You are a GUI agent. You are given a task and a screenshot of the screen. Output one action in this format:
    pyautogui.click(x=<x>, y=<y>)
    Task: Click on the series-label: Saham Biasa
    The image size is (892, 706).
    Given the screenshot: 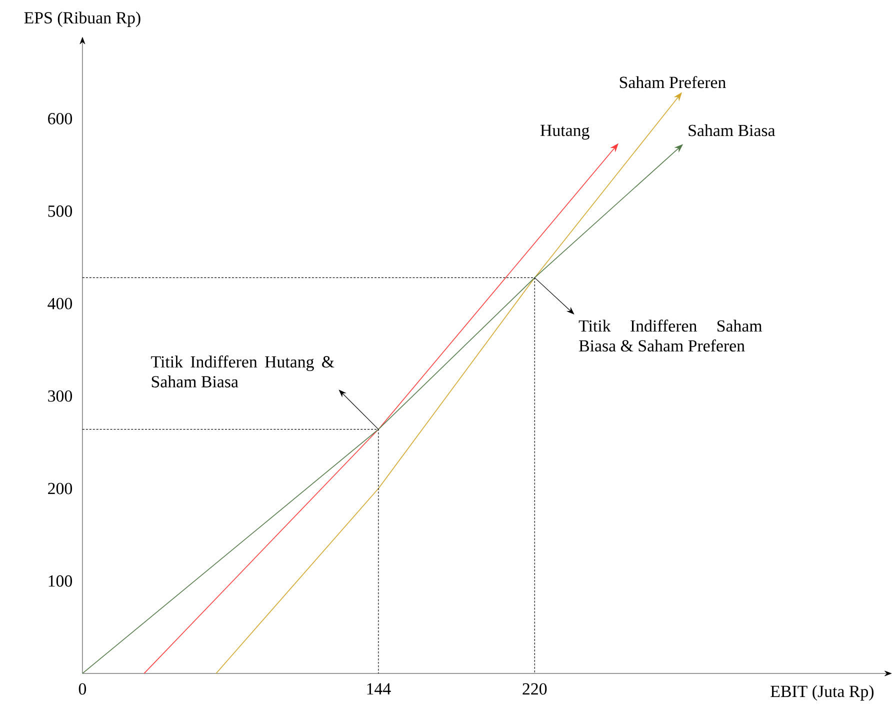 What is the action you would take?
    pyautogui.click(x=732, y=130)
    